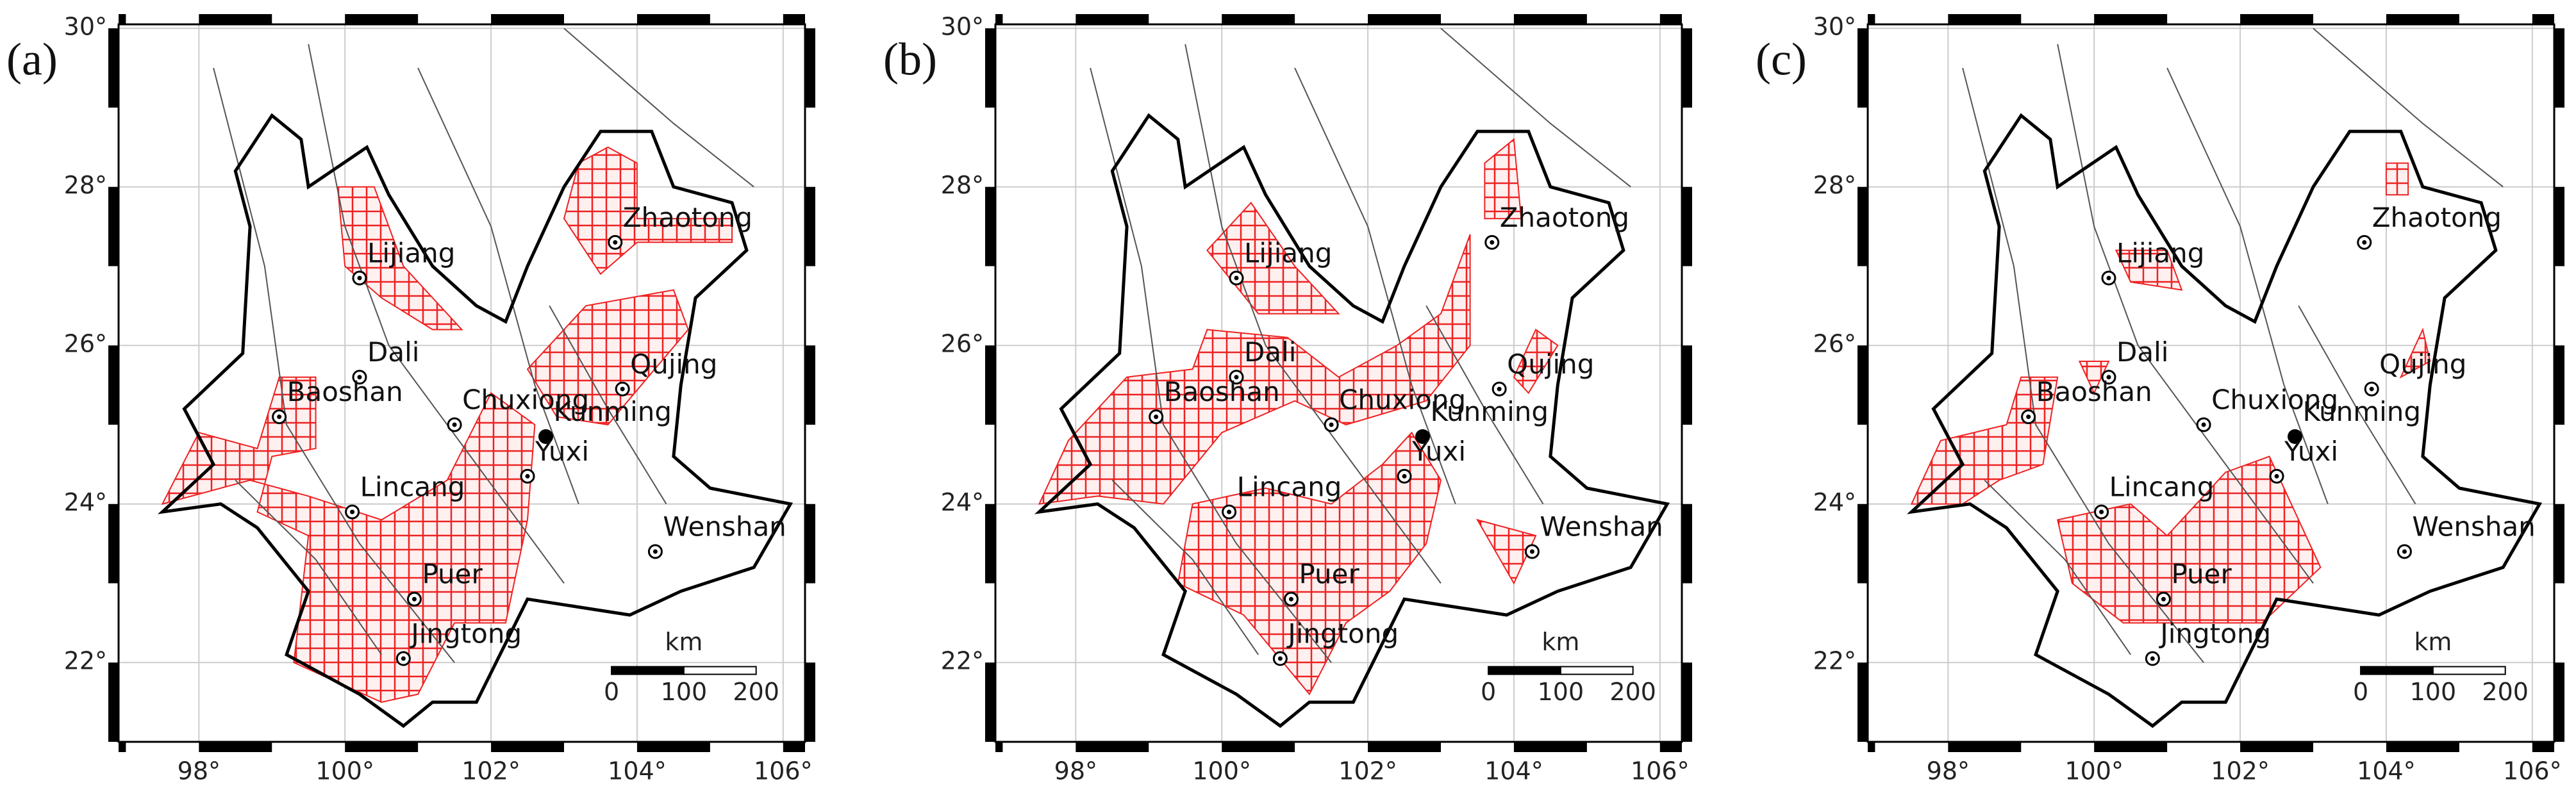 This screenshot has height=795, width=2576. I want to click on y-tick-label: 24°, so click(962, 502).